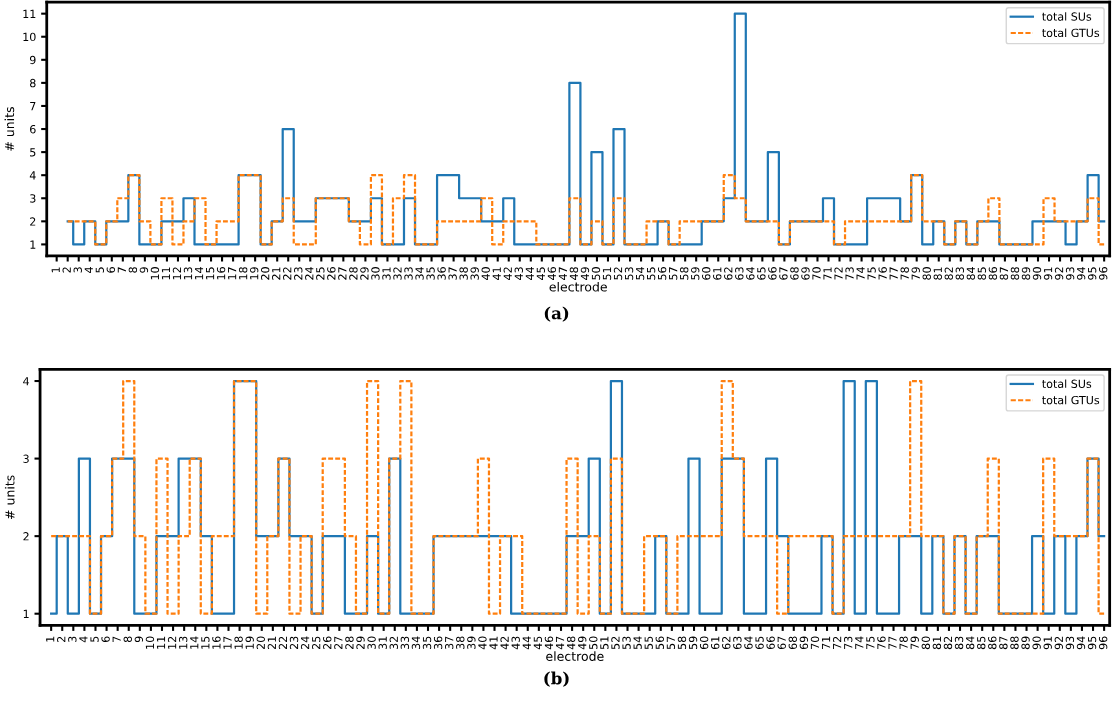 This screenshot has height=709, width=1113. What do you see at coordinates (205, 642) in the screenshot?
I see `x-tick-label: 15` at bounding box center [205, 642].